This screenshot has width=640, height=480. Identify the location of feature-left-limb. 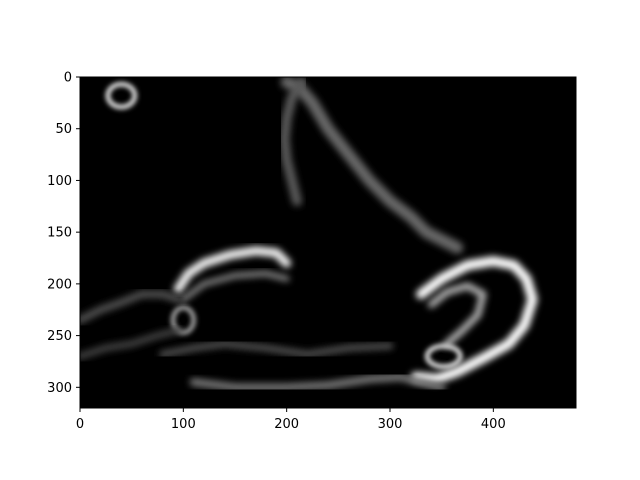
(232, 270).